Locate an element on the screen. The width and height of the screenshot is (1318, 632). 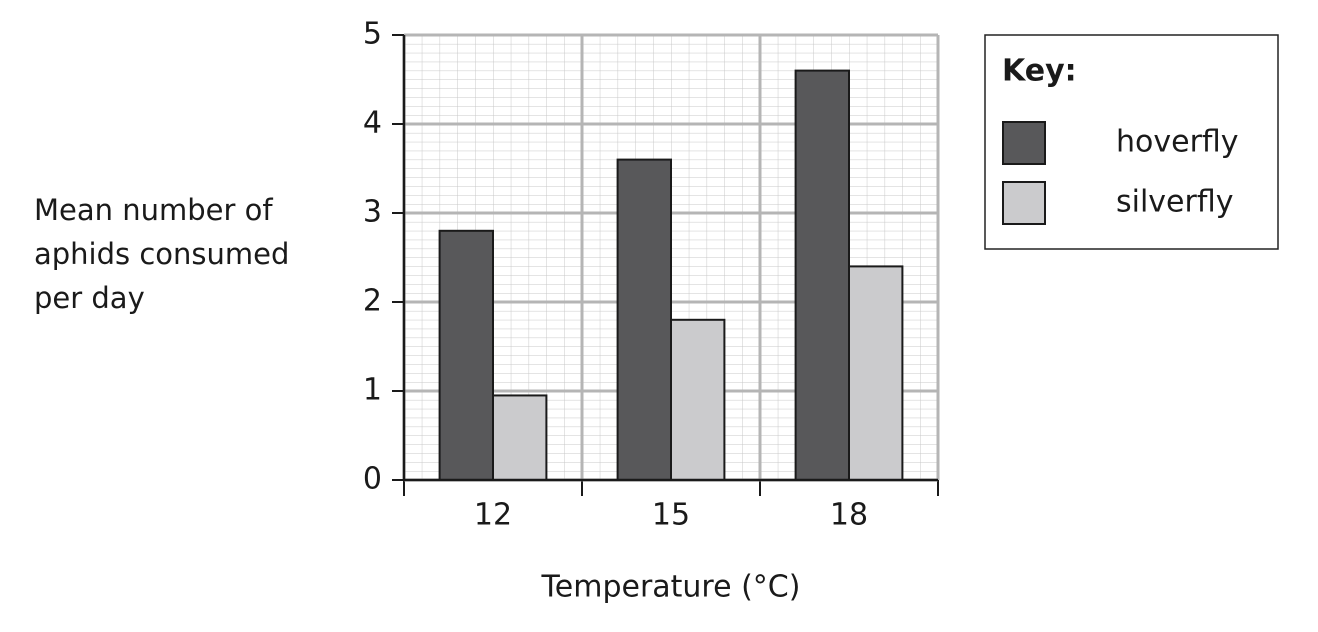
y-tick-label: 4 is located at coordinates (372, 123).